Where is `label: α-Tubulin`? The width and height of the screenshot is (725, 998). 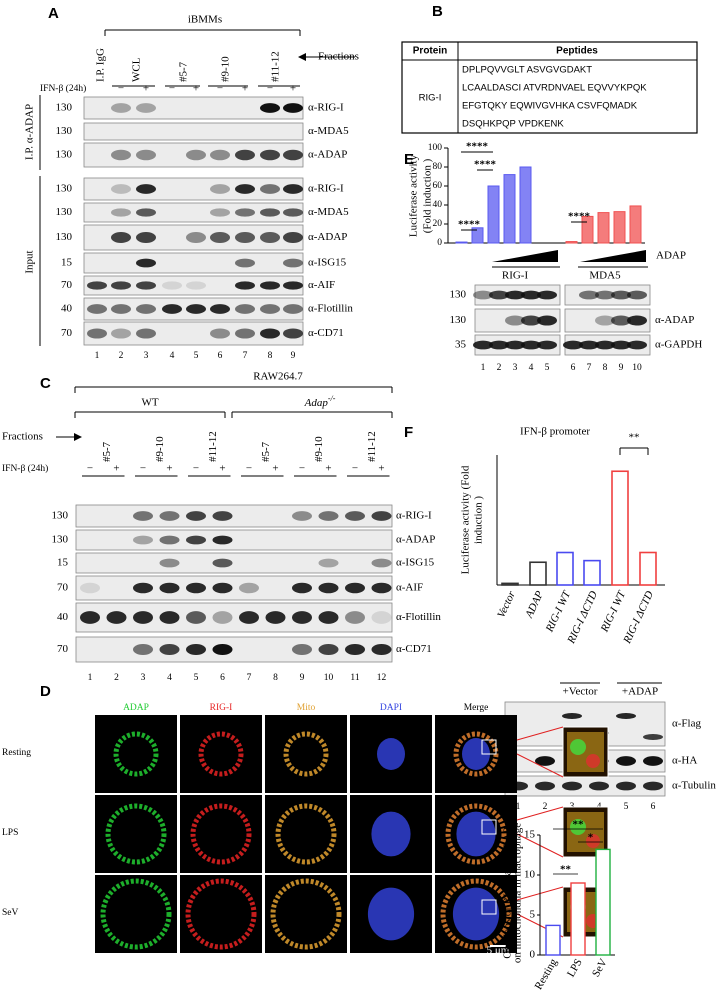 label: α-Tubulin is located at coordinates (694, 786).